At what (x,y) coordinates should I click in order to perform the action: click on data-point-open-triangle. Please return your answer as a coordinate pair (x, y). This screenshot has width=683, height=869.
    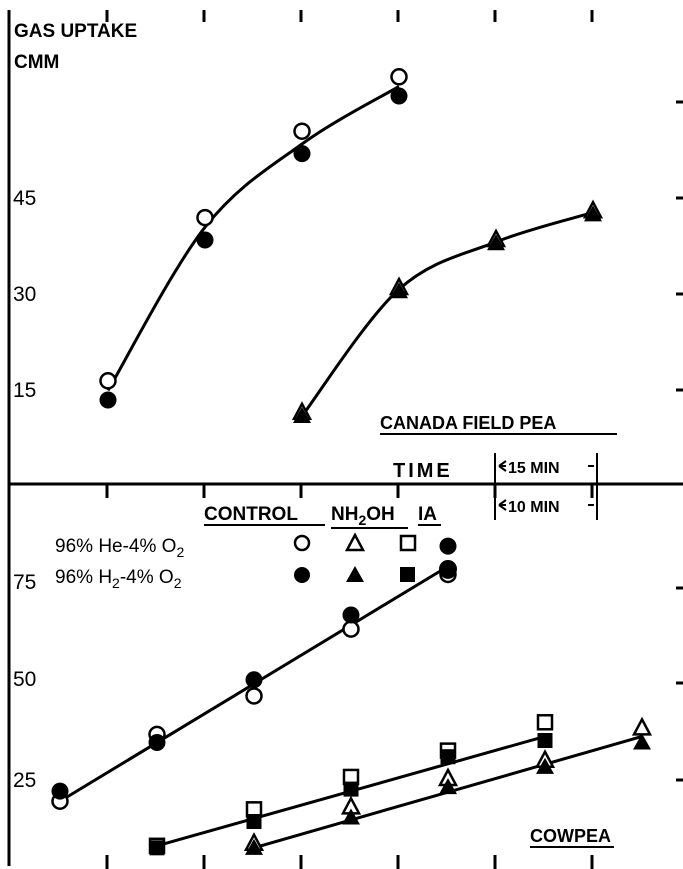
    Looking at the image, I should click on (642, 726).